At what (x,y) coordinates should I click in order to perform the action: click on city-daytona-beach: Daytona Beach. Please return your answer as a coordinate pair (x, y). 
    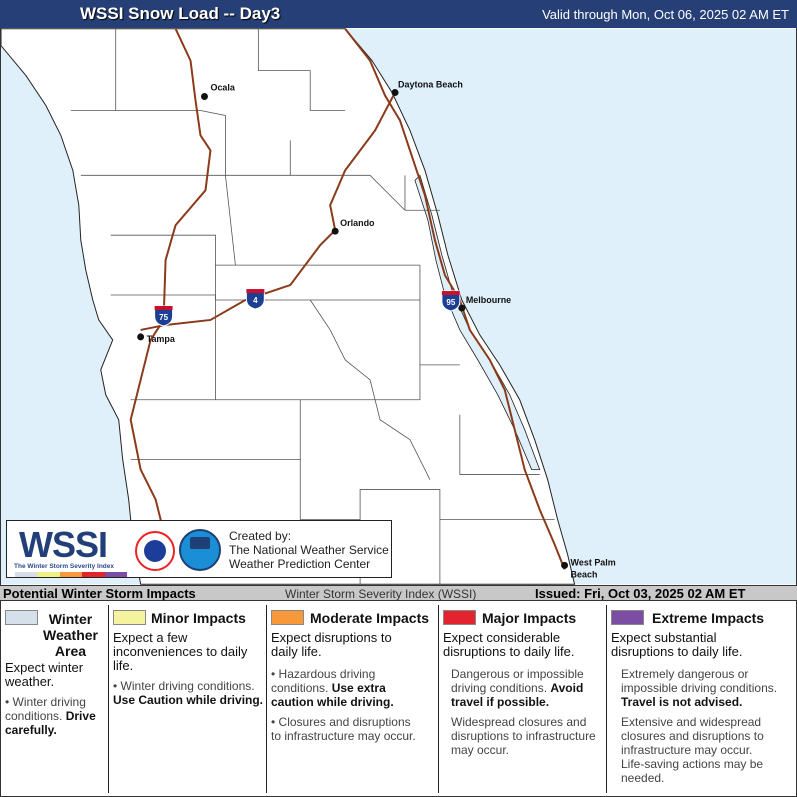
    Looking at the image, I should click on (430, 85).